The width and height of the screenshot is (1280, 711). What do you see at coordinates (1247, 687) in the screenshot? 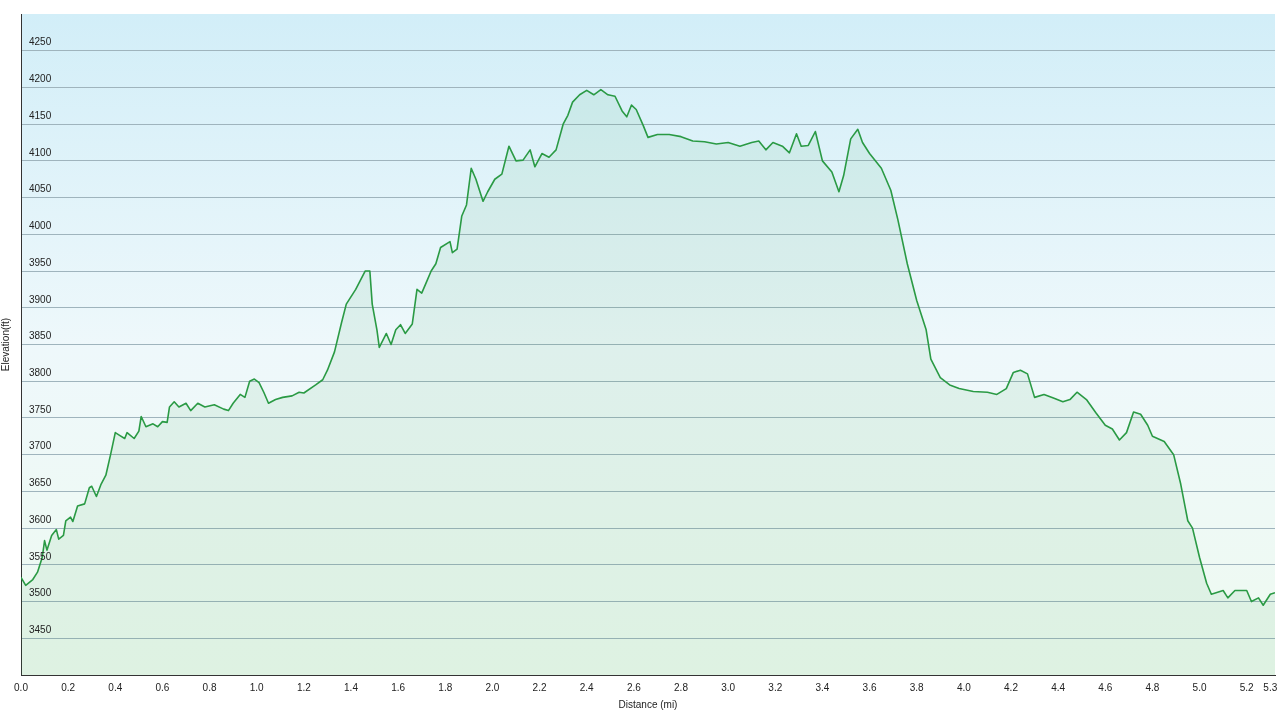
I see `x-tick-label: 5.2` at bounding box center [1247, 687].